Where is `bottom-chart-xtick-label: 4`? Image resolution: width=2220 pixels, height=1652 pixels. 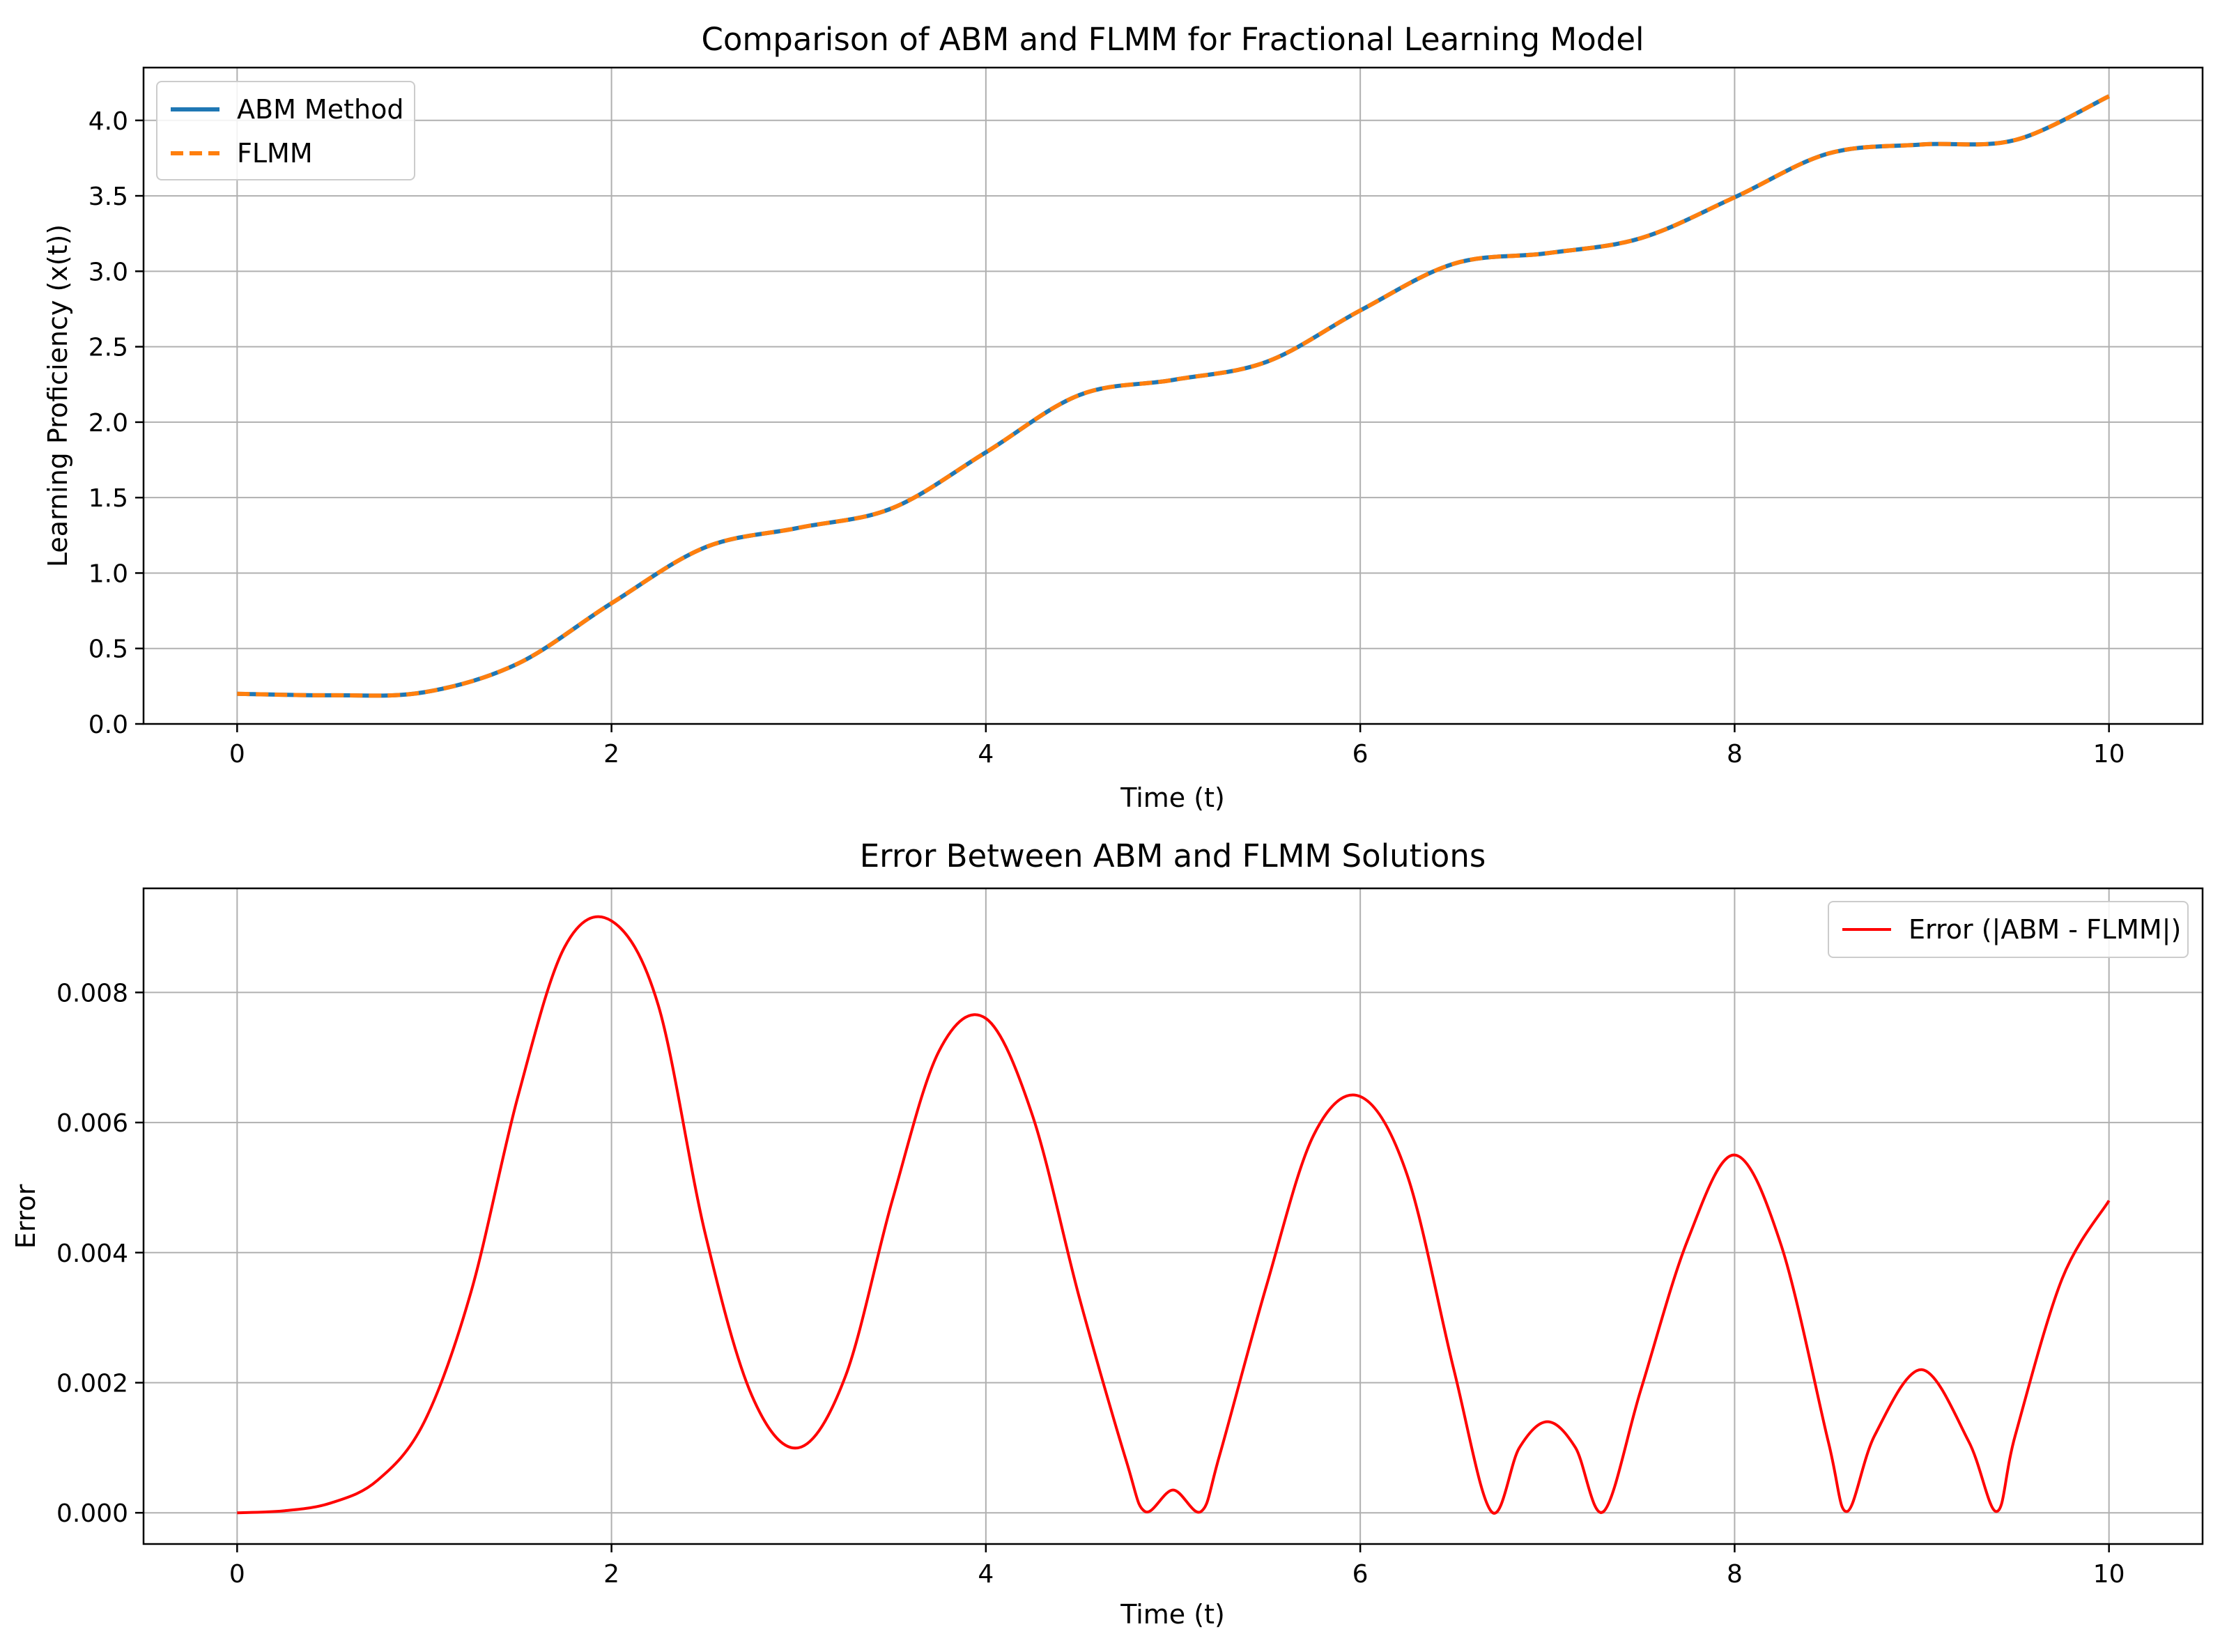 bottom-chart-xtick-label: 4 is located at coordinates (986, 1574).